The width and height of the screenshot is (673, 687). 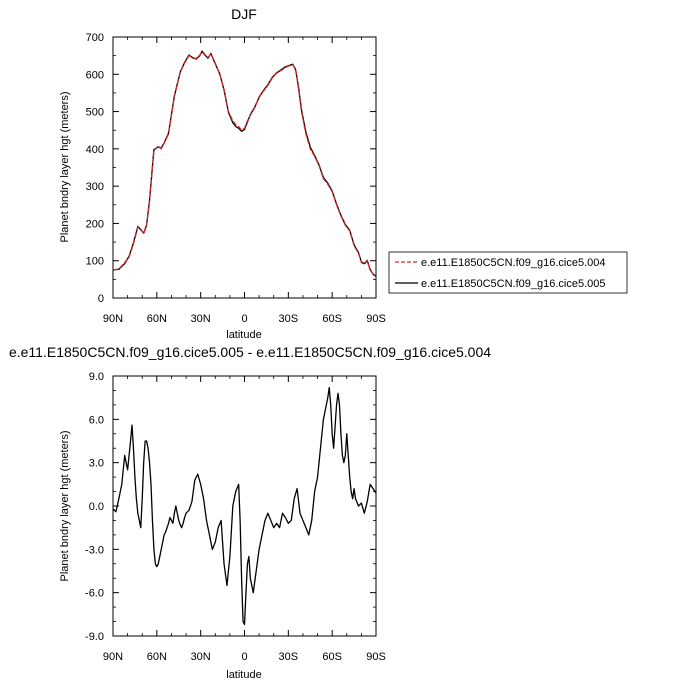 What do you see at coordinates (376, 319) in the screenshot?
I see `top-x-tick-label: 90S` at bounding box center [376, 319].